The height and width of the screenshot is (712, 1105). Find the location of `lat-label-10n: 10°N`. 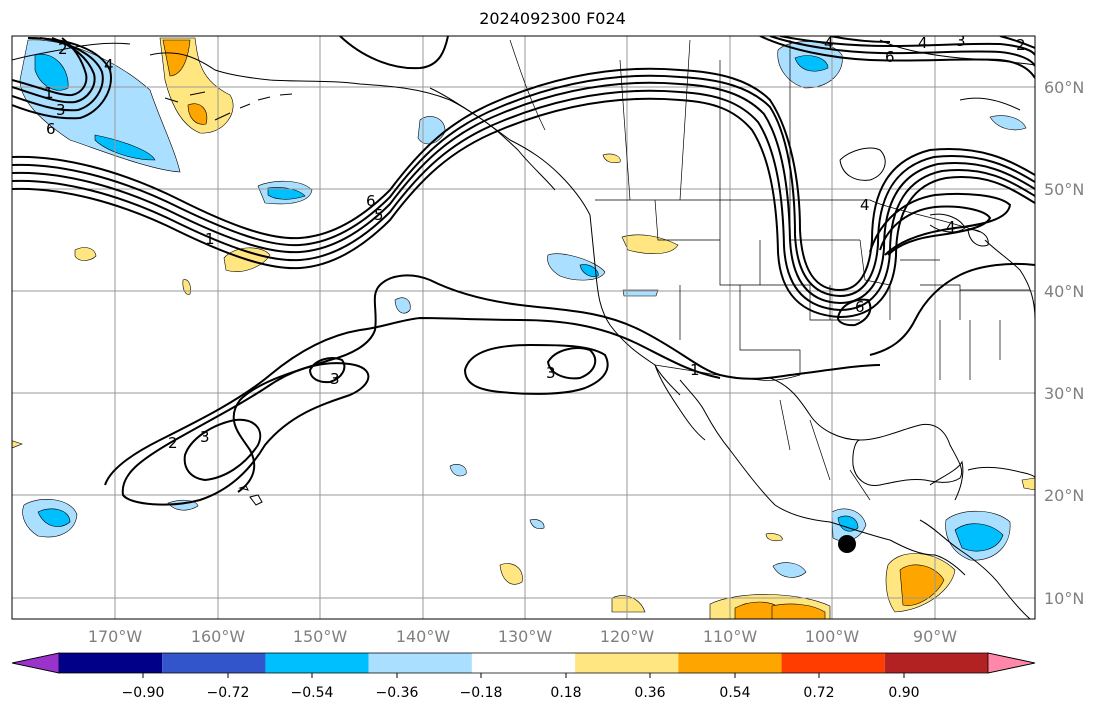

lat-label-10n: 10°N is located at coordinates (1064, 598).